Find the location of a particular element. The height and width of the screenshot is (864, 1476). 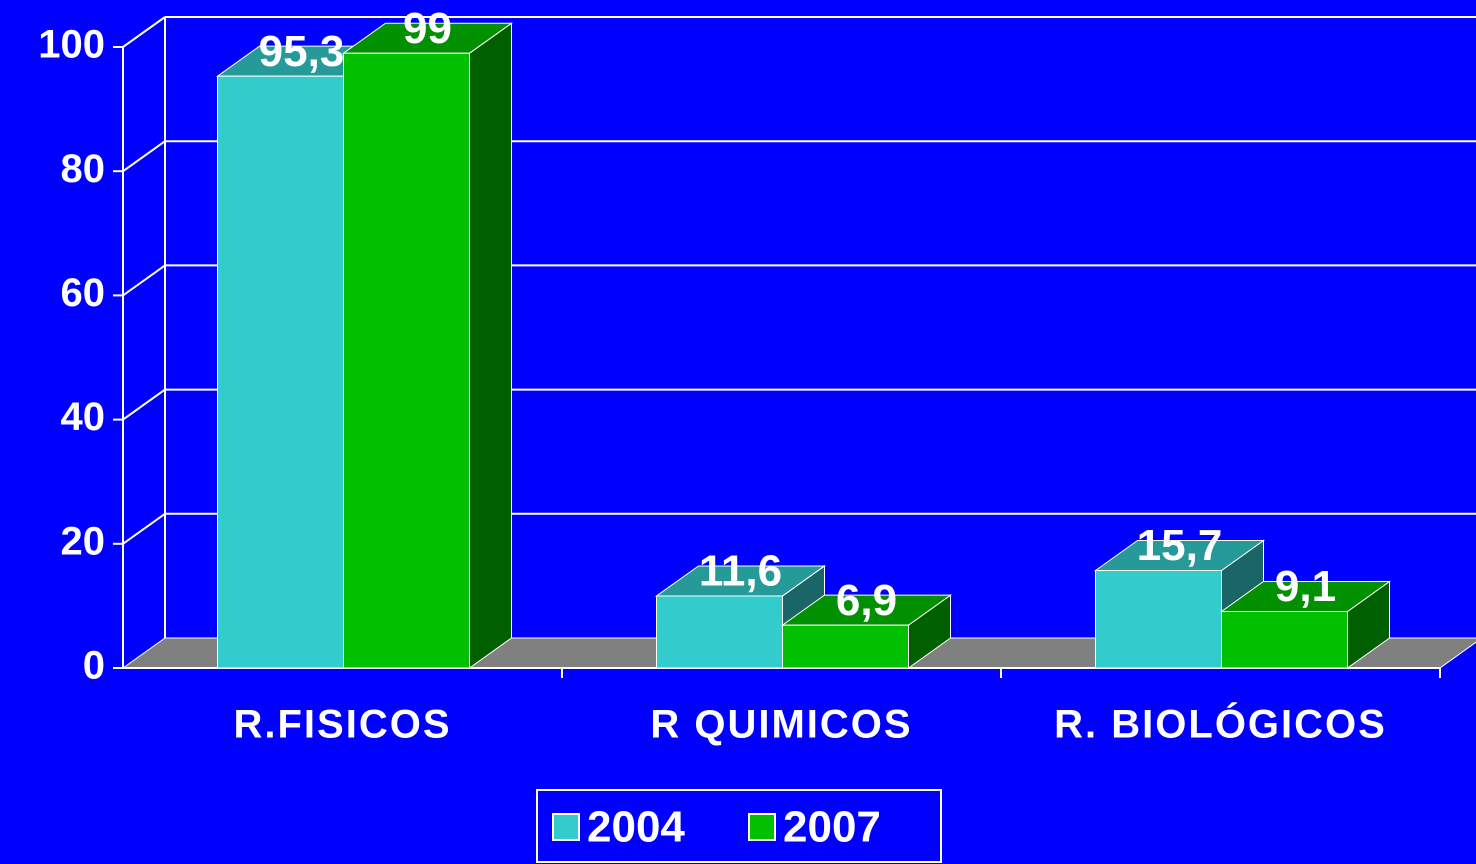

data-label: 11,6 is located at coordinates (740, 571).